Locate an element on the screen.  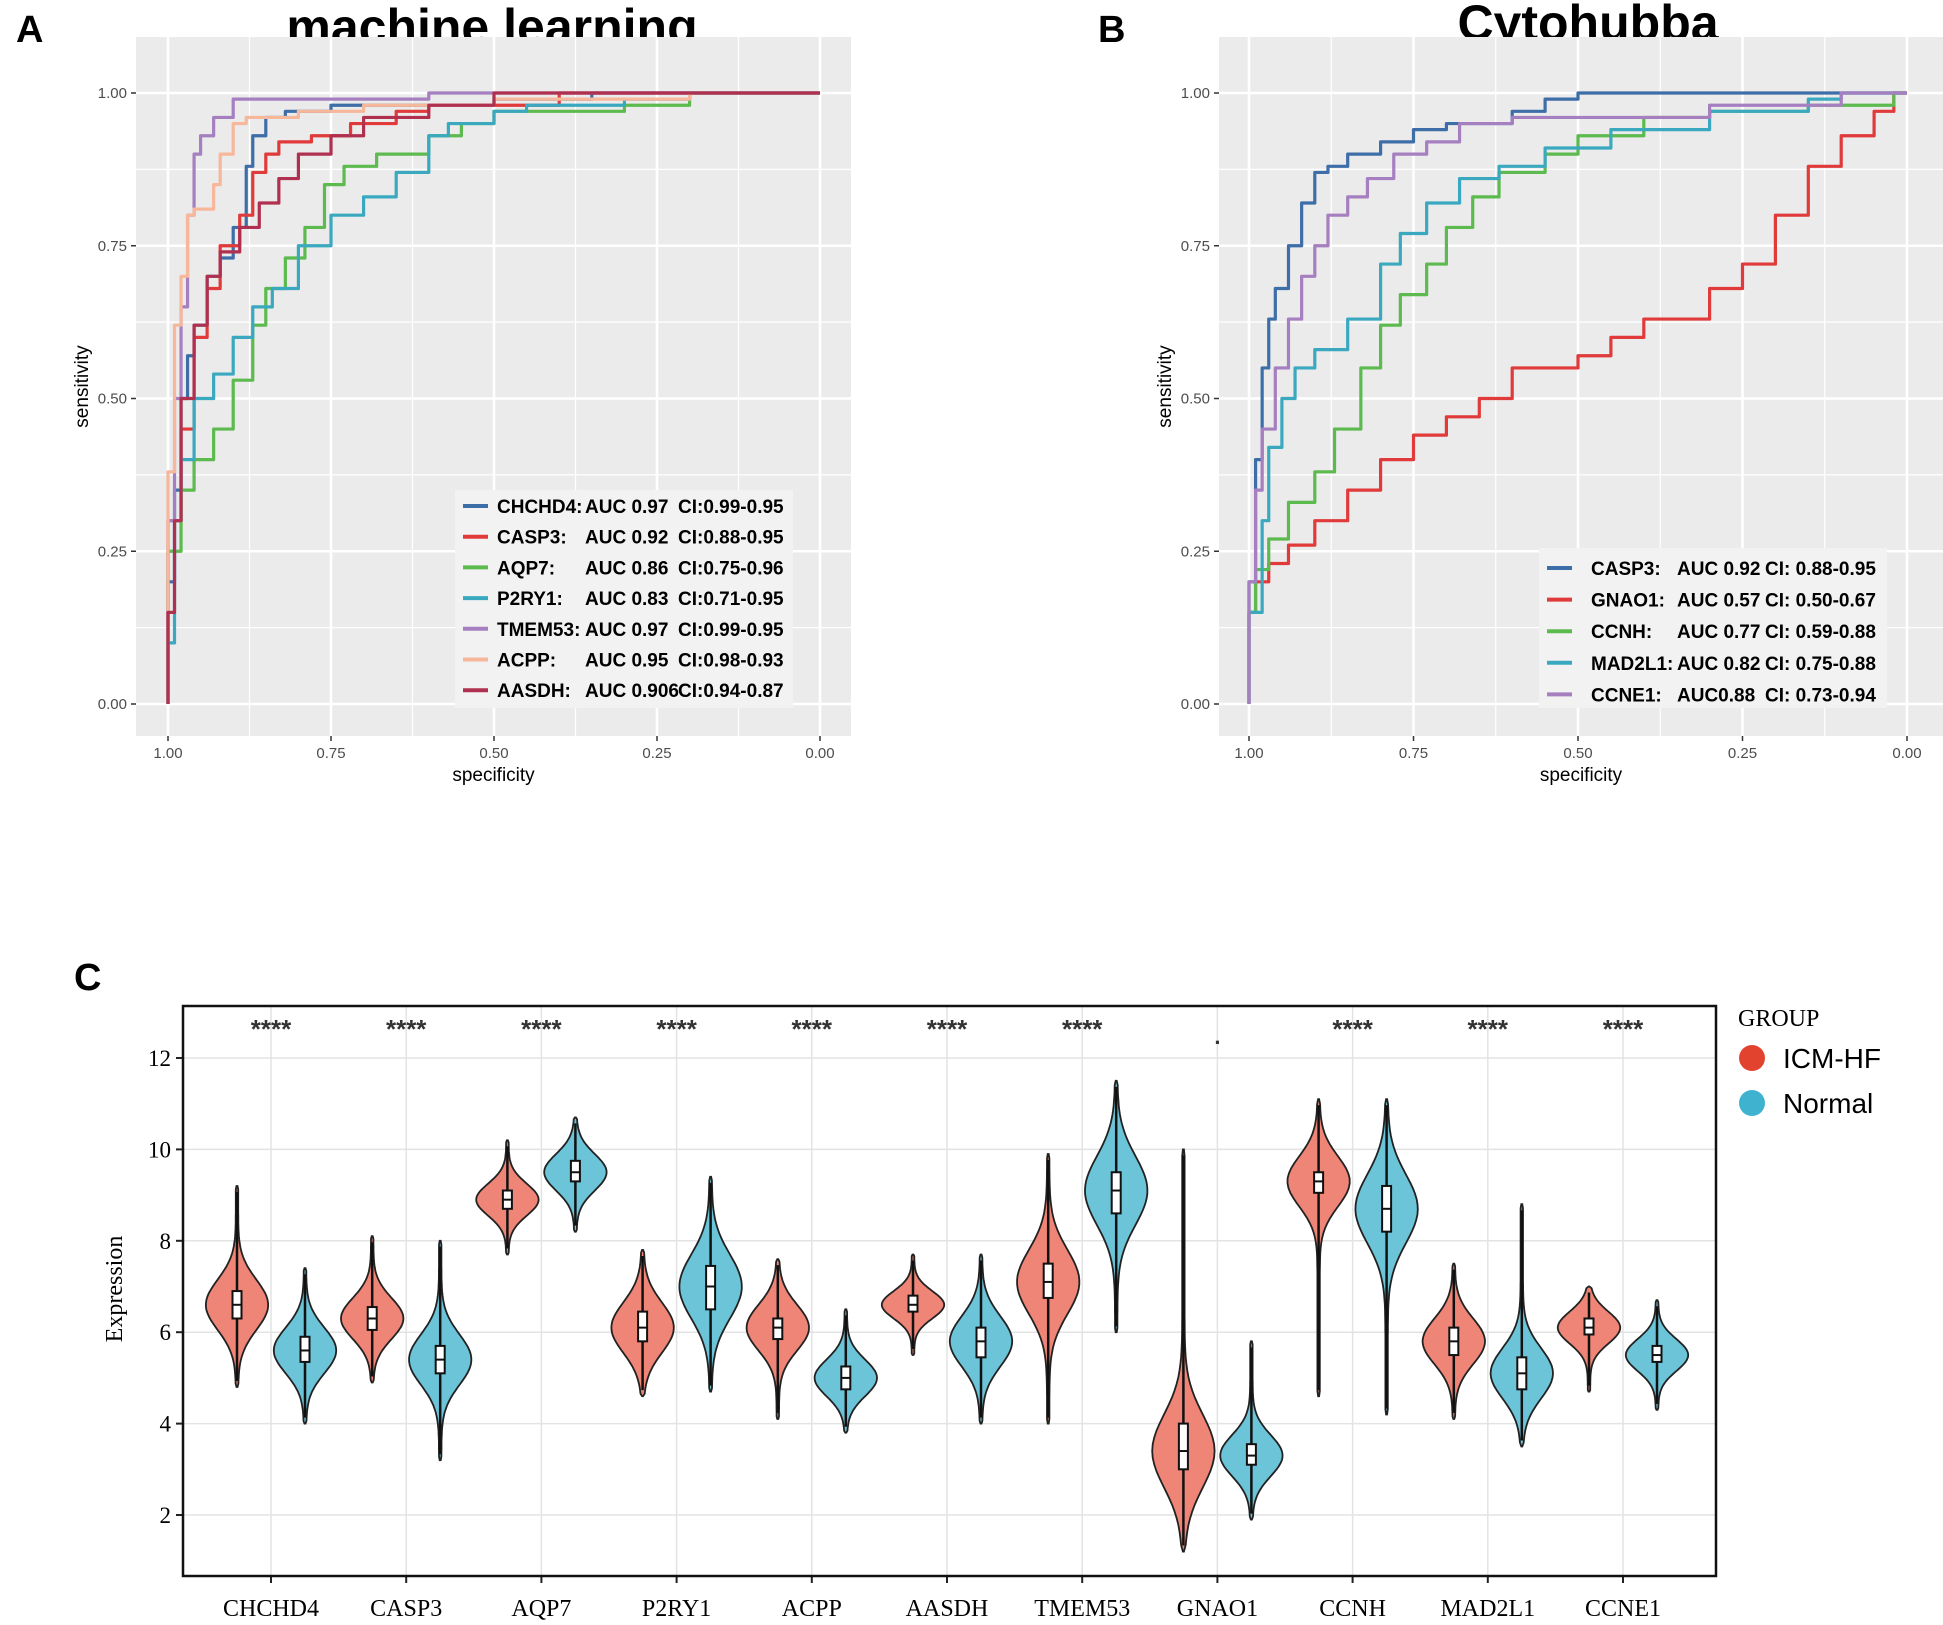
panel-label-a: A is located at coordinates (29, 30).